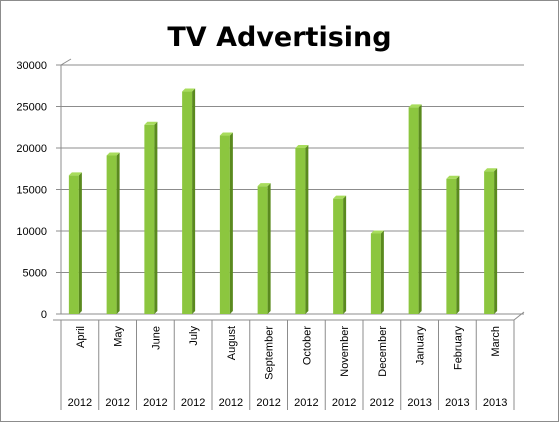 The width and height of the screenshot is (559, 422). Describe the element at coordinates (458, 348) in the screenshot. I see `x-tick-label: February` at that location.